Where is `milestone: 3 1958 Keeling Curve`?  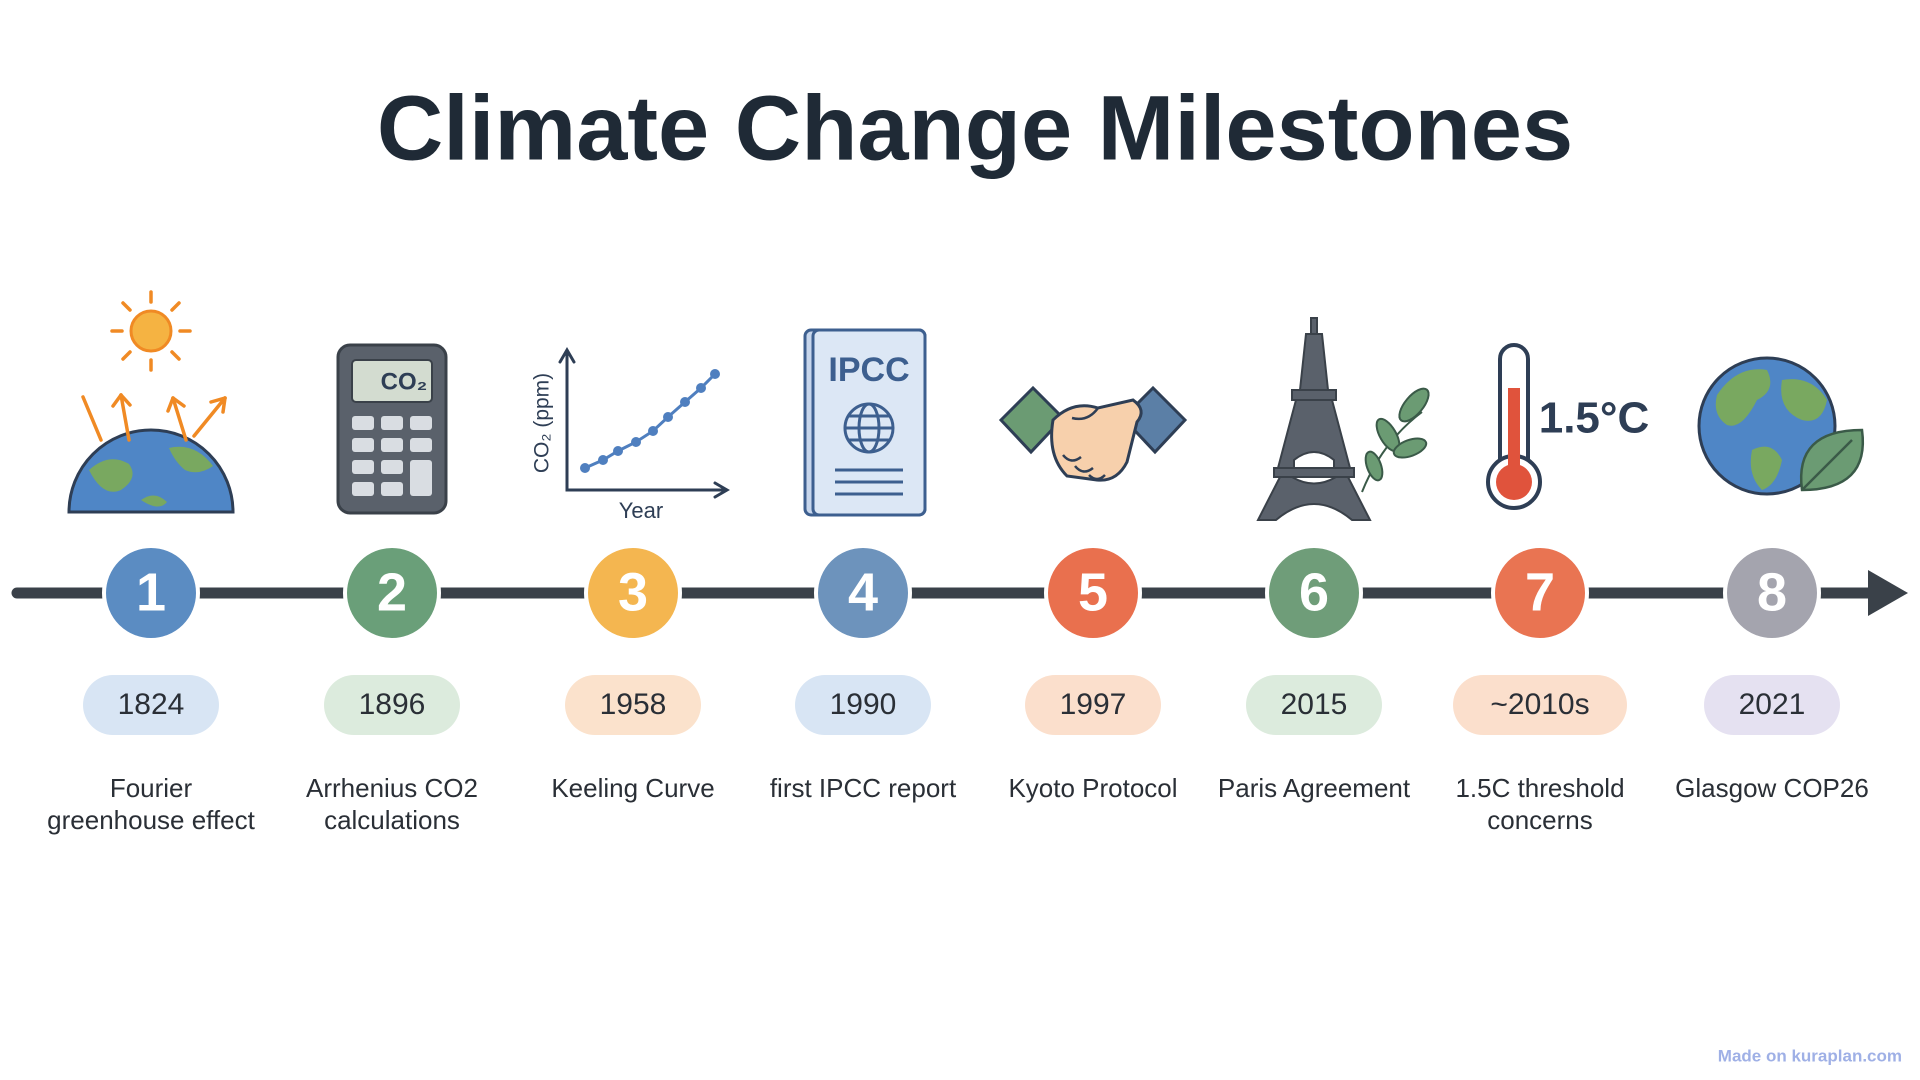 milestone: 3 1958 Keeling Curve is located at coordinates (633, 673).